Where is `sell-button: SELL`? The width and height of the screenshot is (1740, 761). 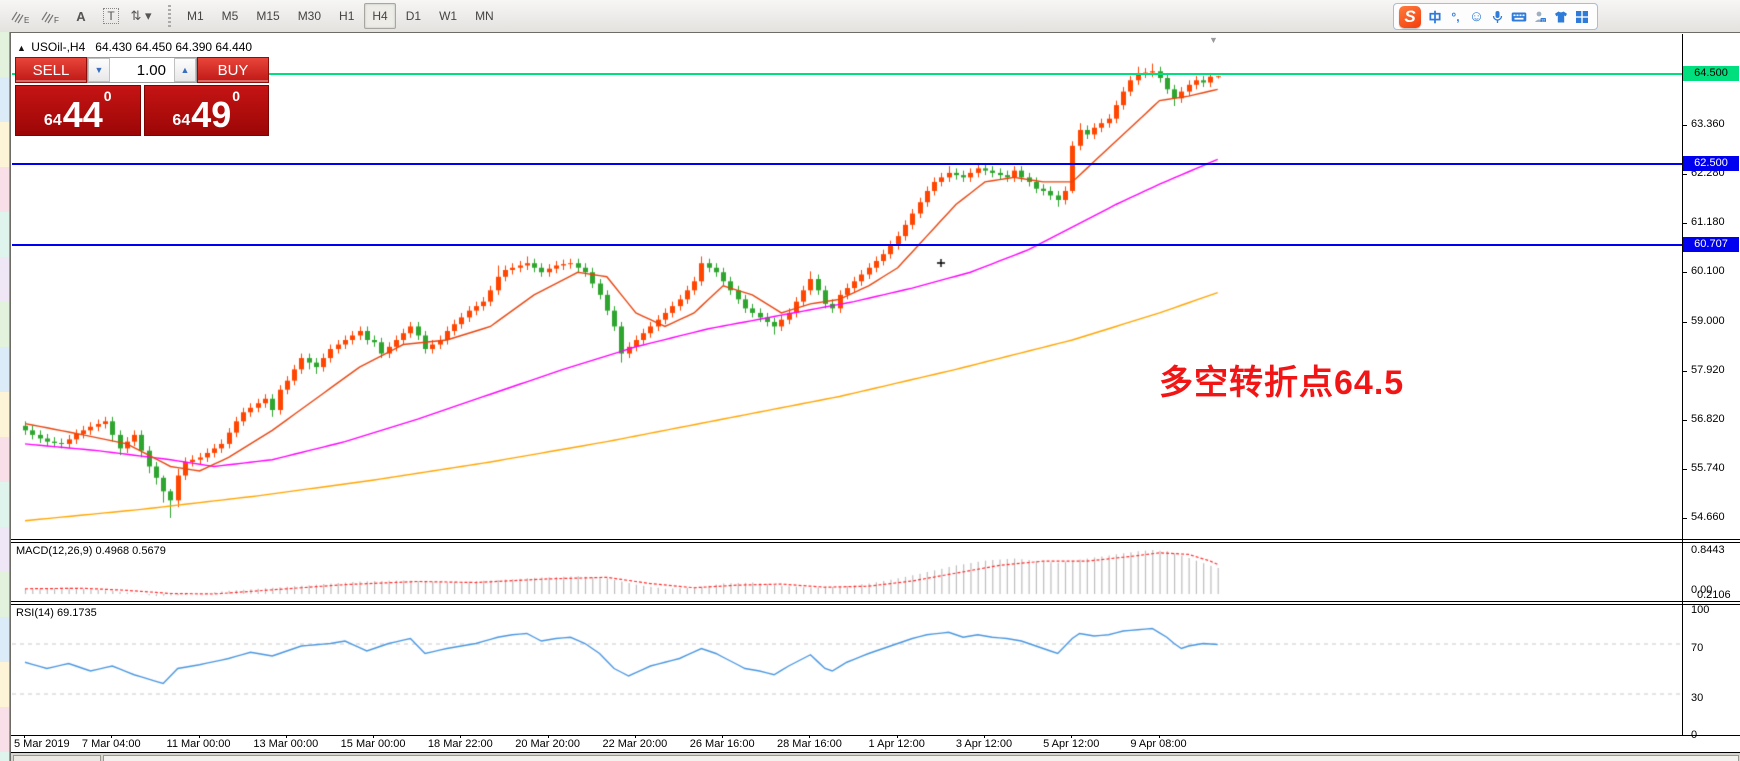 sell-button: SELL is located at coordinates (51, 70).